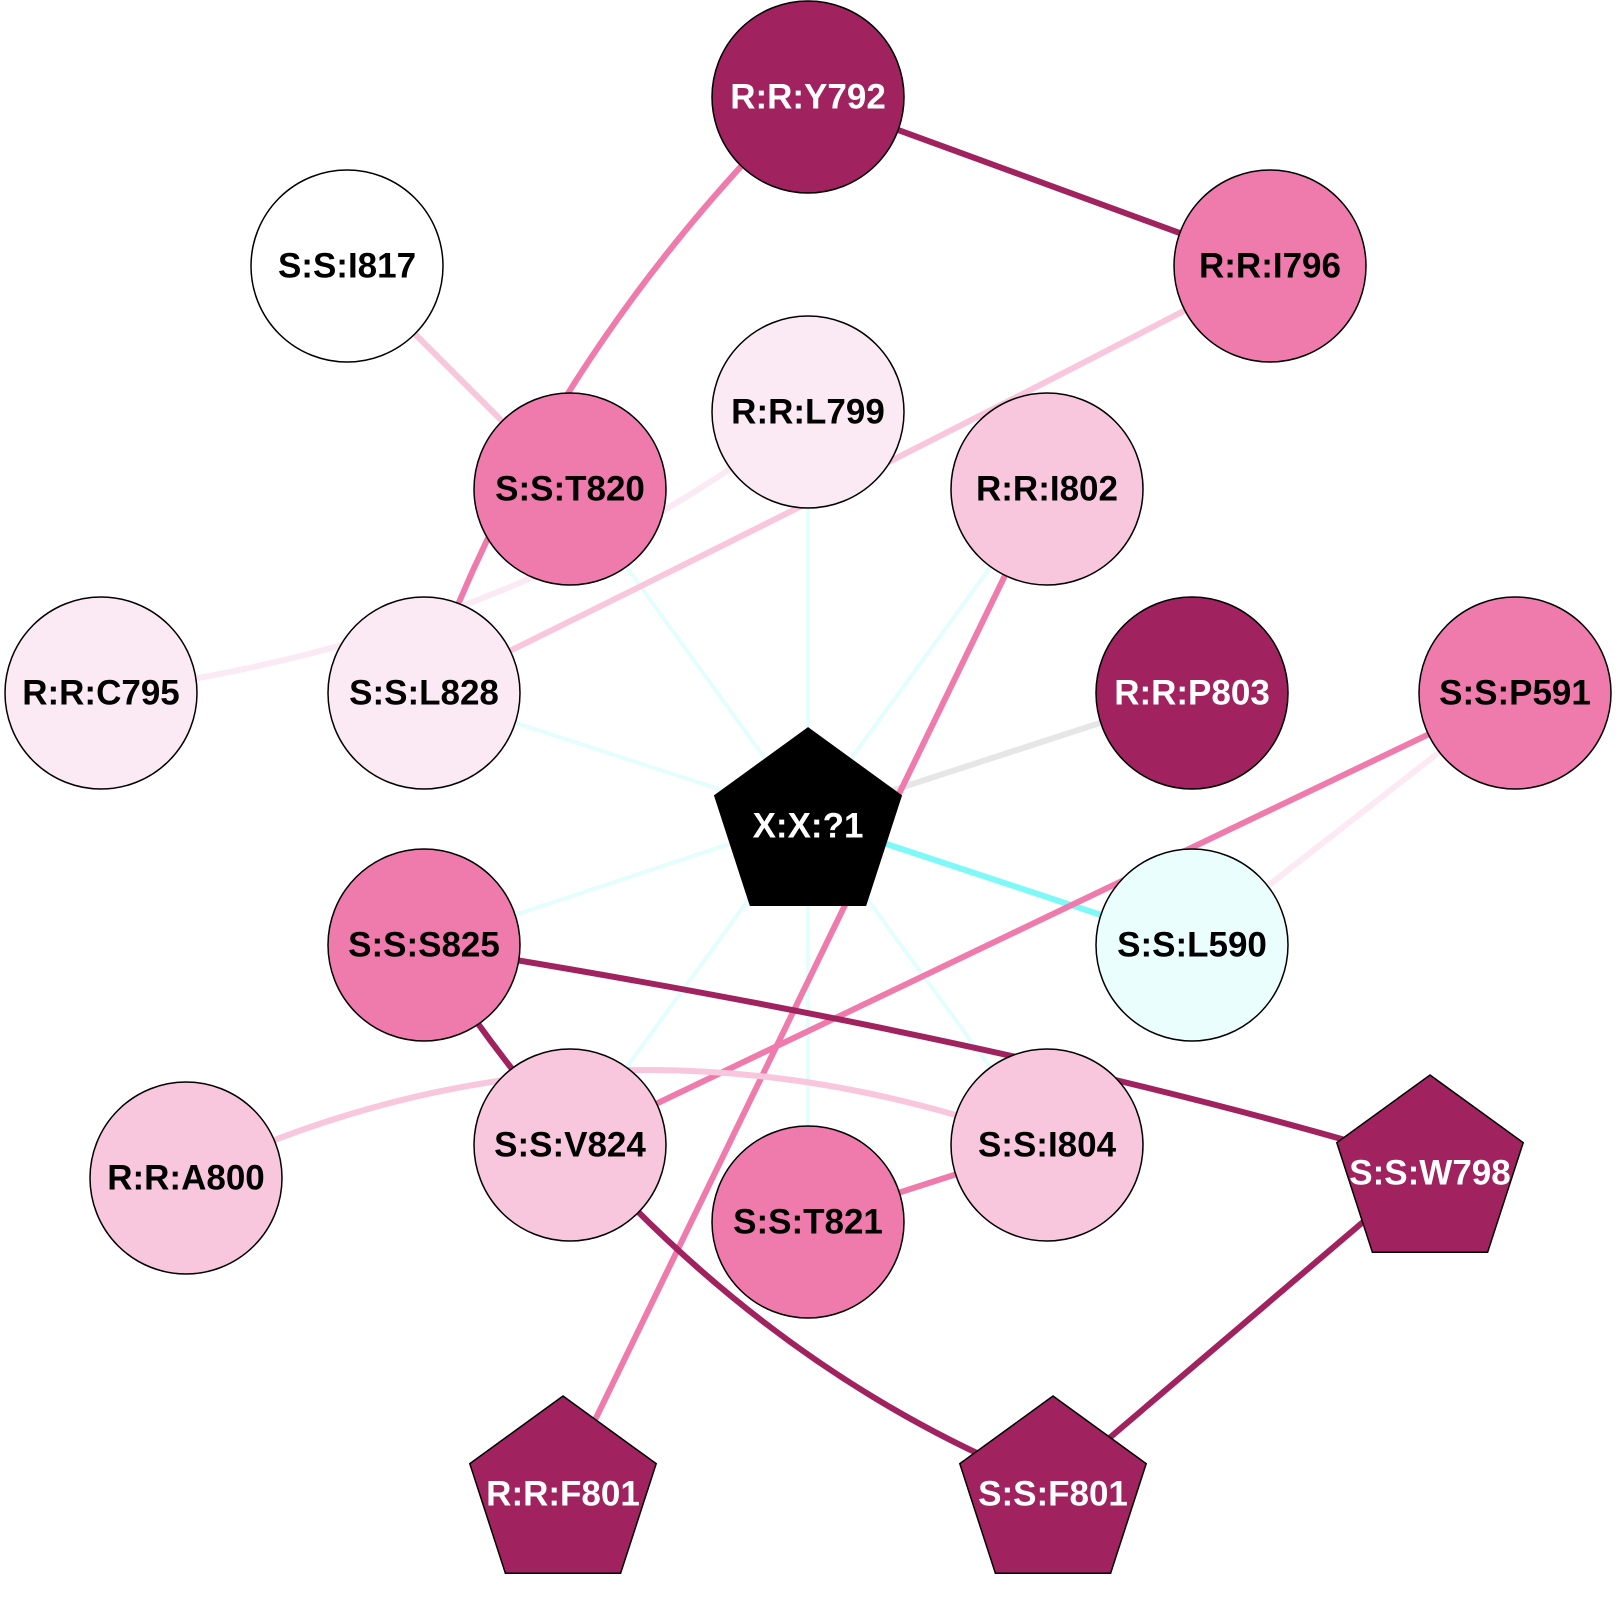  I want to click on node-label: R:R:Y792, so click(808, 97).